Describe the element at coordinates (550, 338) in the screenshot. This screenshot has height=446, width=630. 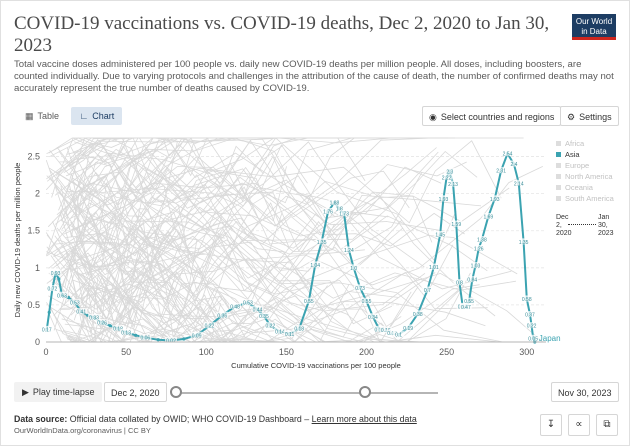
I see `series-end-label: Japan` at that location.